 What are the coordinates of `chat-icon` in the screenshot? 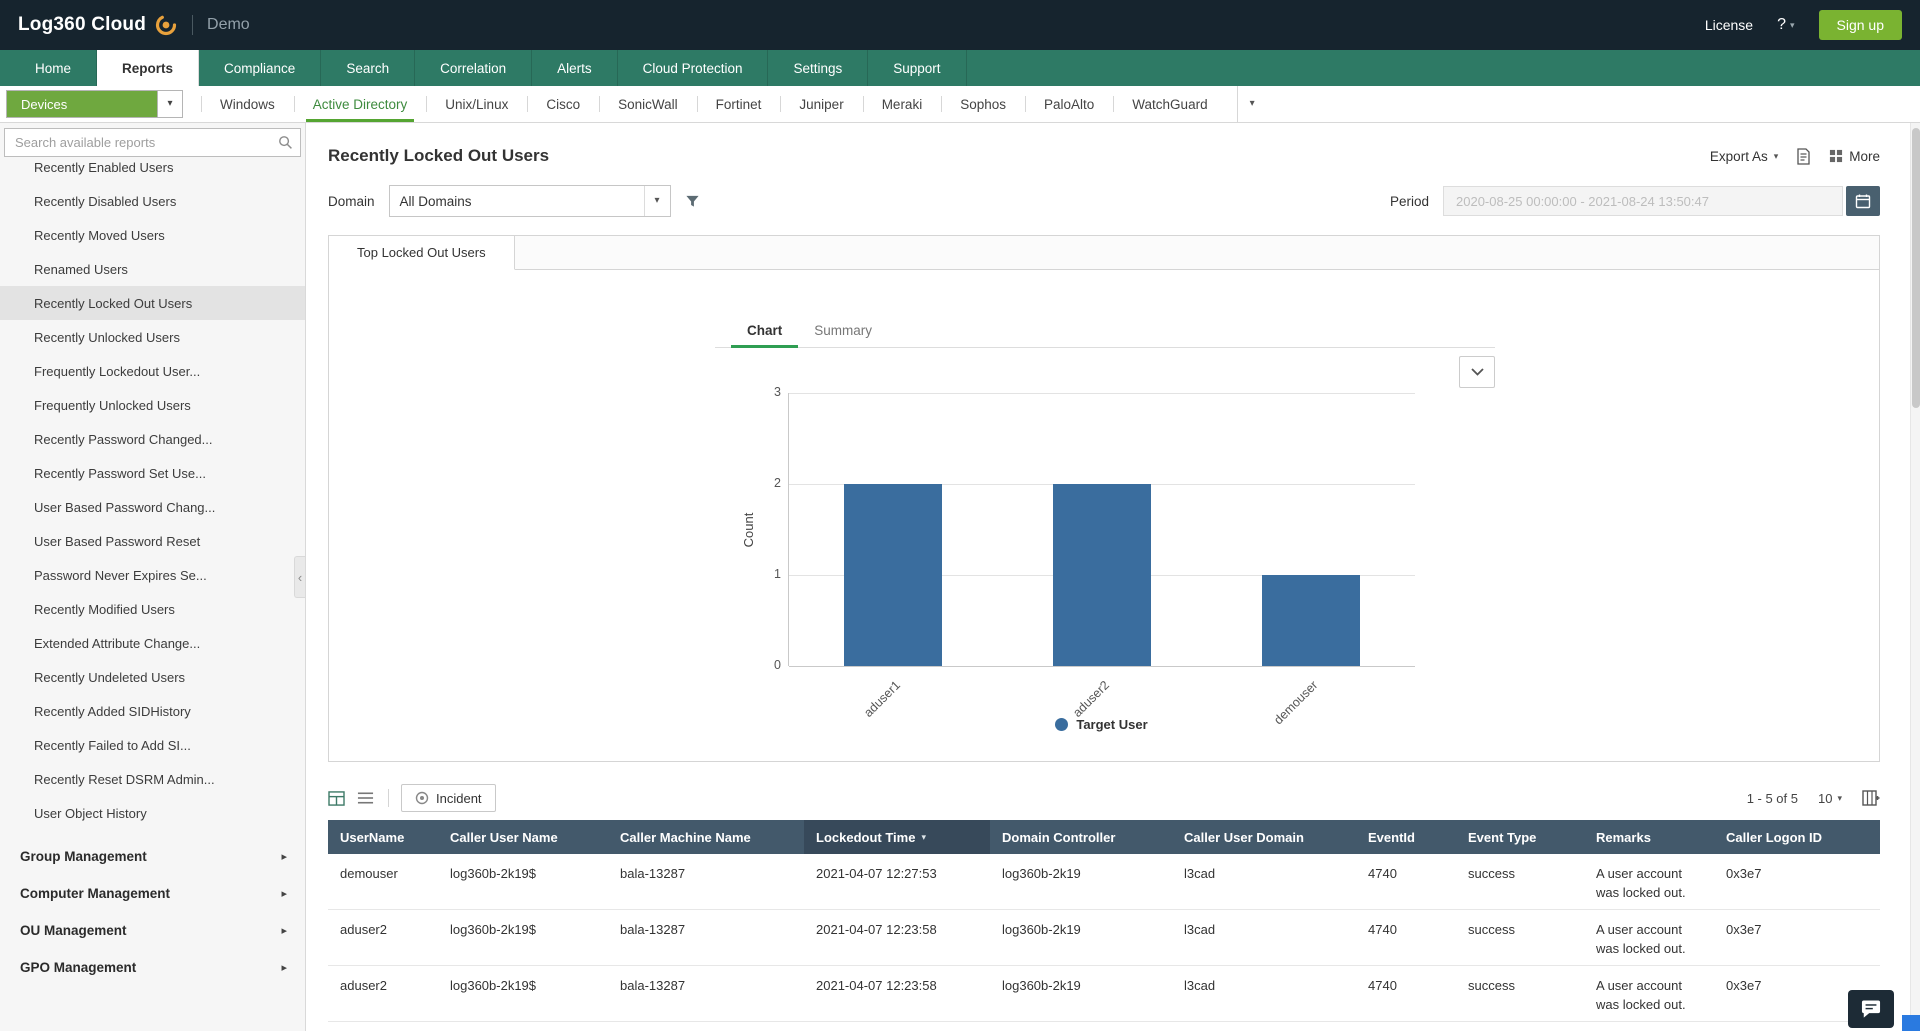 It's located at (1871, 1008).